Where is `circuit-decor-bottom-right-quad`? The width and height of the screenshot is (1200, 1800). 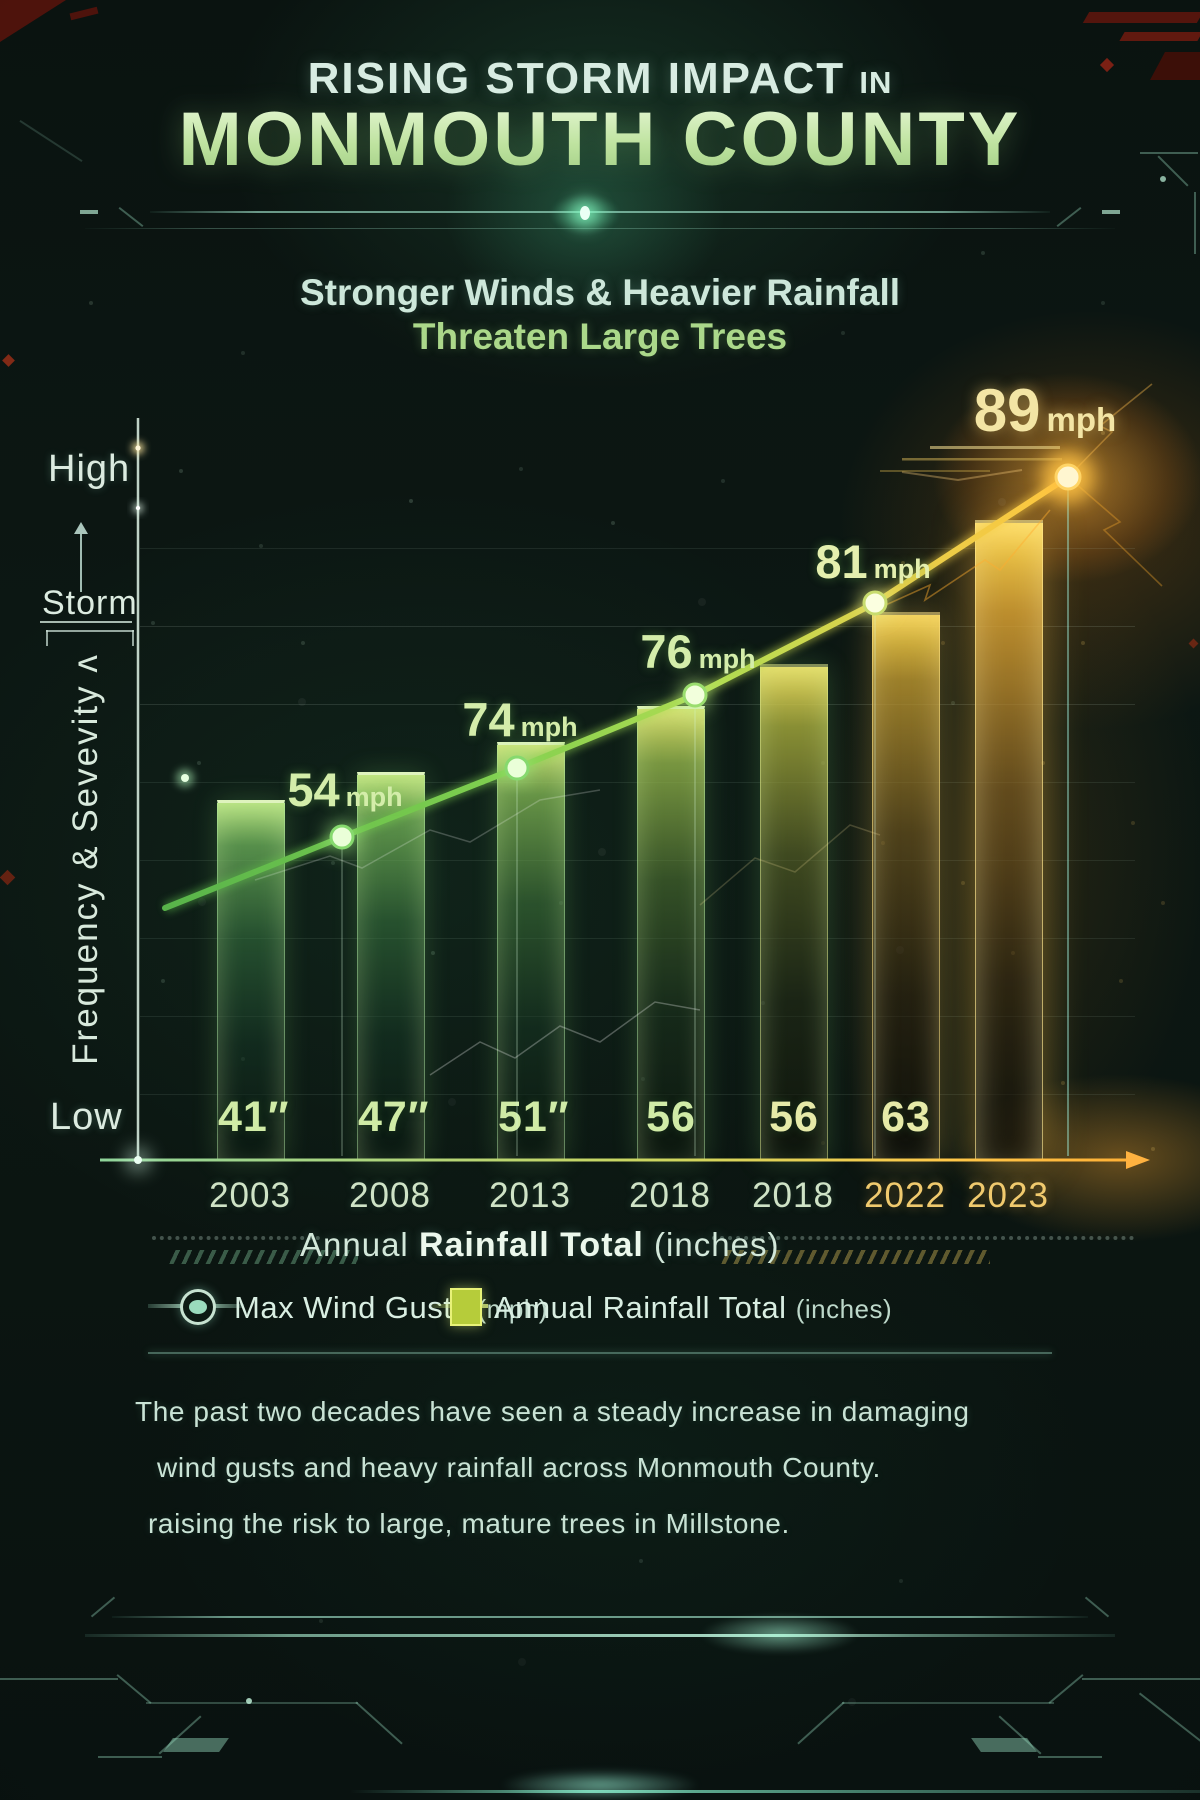 circuit-decor-bottom-right-quad is located at coordinates (1004, 1745).